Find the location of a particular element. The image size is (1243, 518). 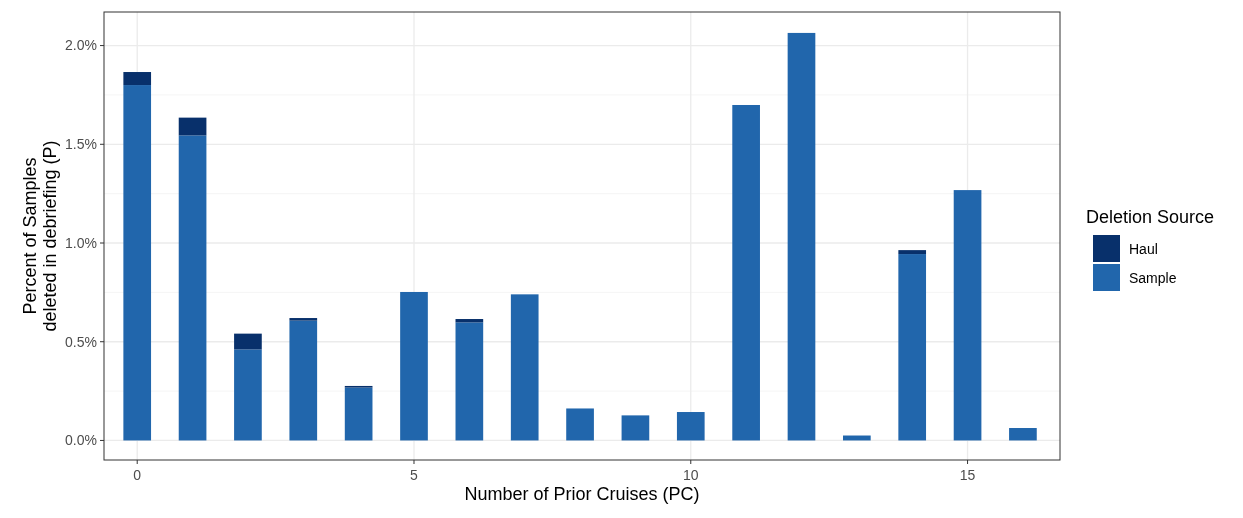

legend-label: Haul is located at coordinates (1143, 248).